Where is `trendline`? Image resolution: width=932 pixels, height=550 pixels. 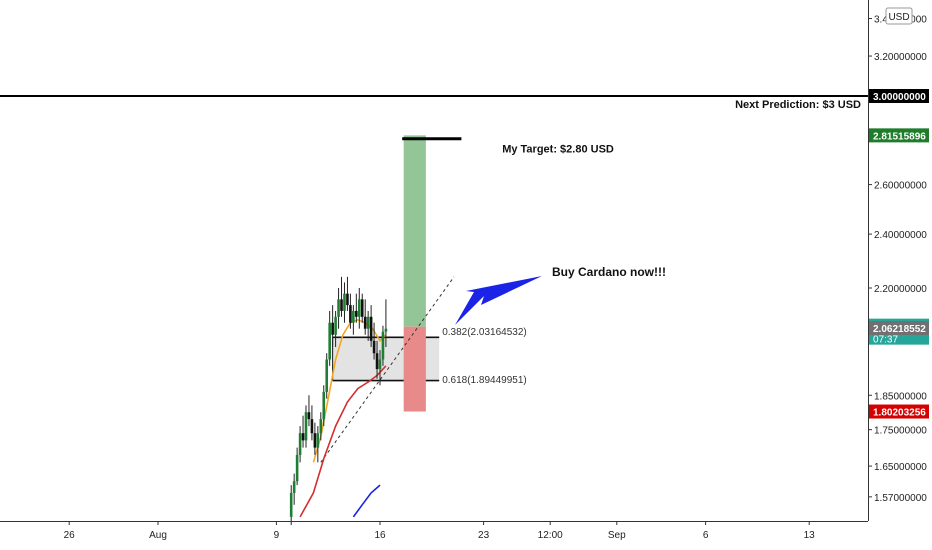
trendline is located at coordinates (387, 369).